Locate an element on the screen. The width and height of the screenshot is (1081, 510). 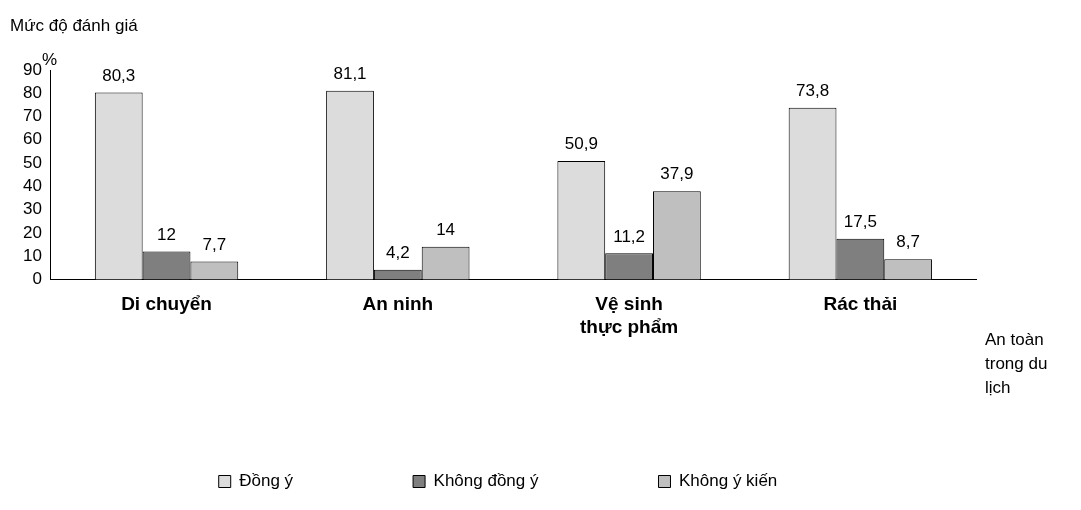
data-label: 14 is located at coordinates (446, 230).